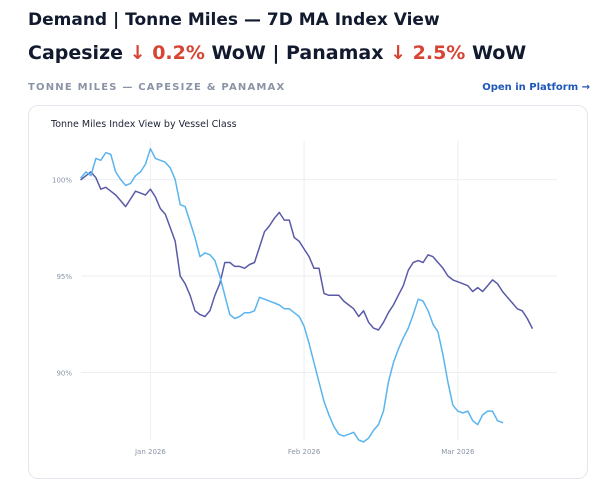 The width and height of the screenshot is (612, 495). Describe the element at coordinates (76, 53) in the screenshot. I see `capesize-label: Capesize` at that location.